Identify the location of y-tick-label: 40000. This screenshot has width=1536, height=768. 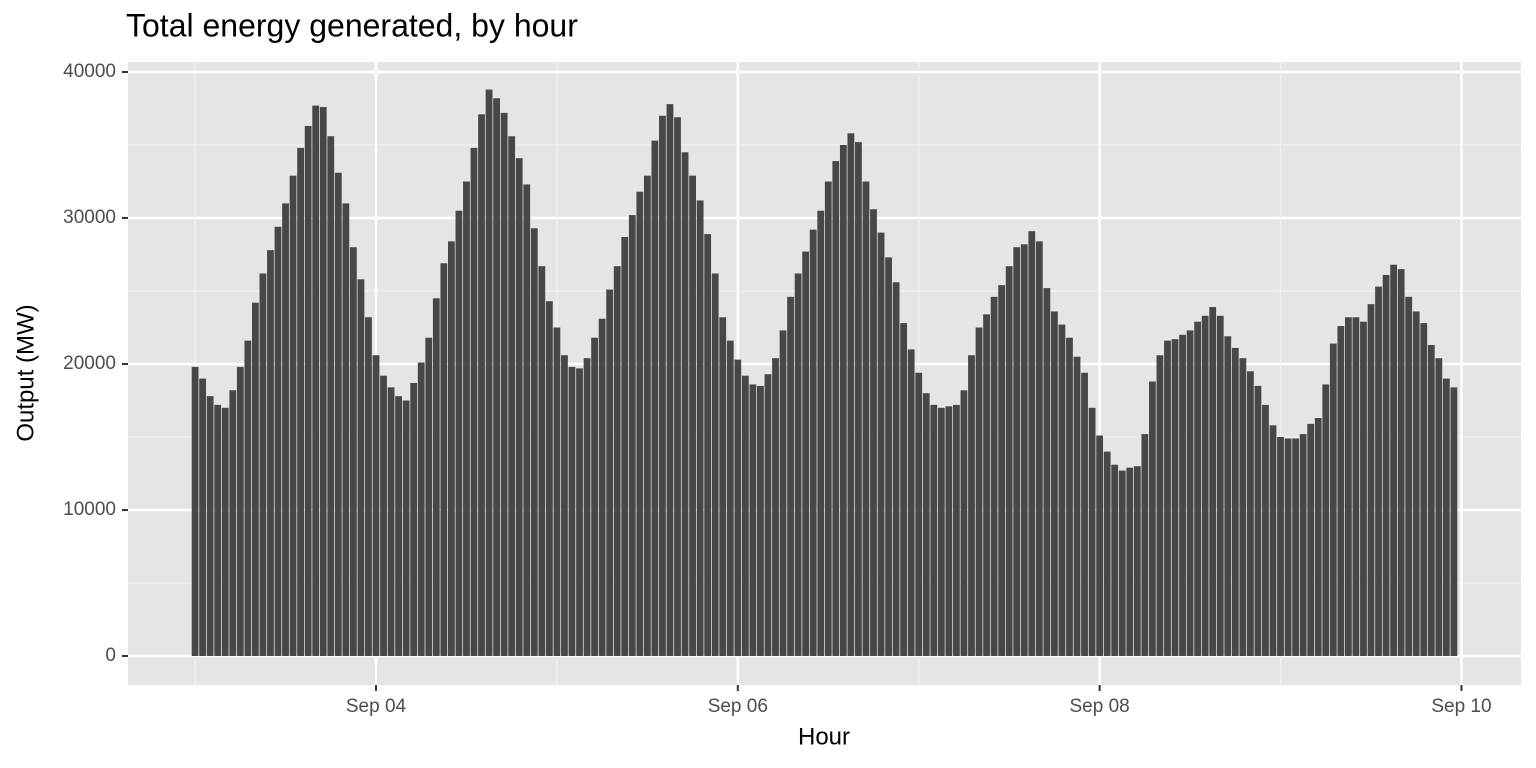
(89, 71).